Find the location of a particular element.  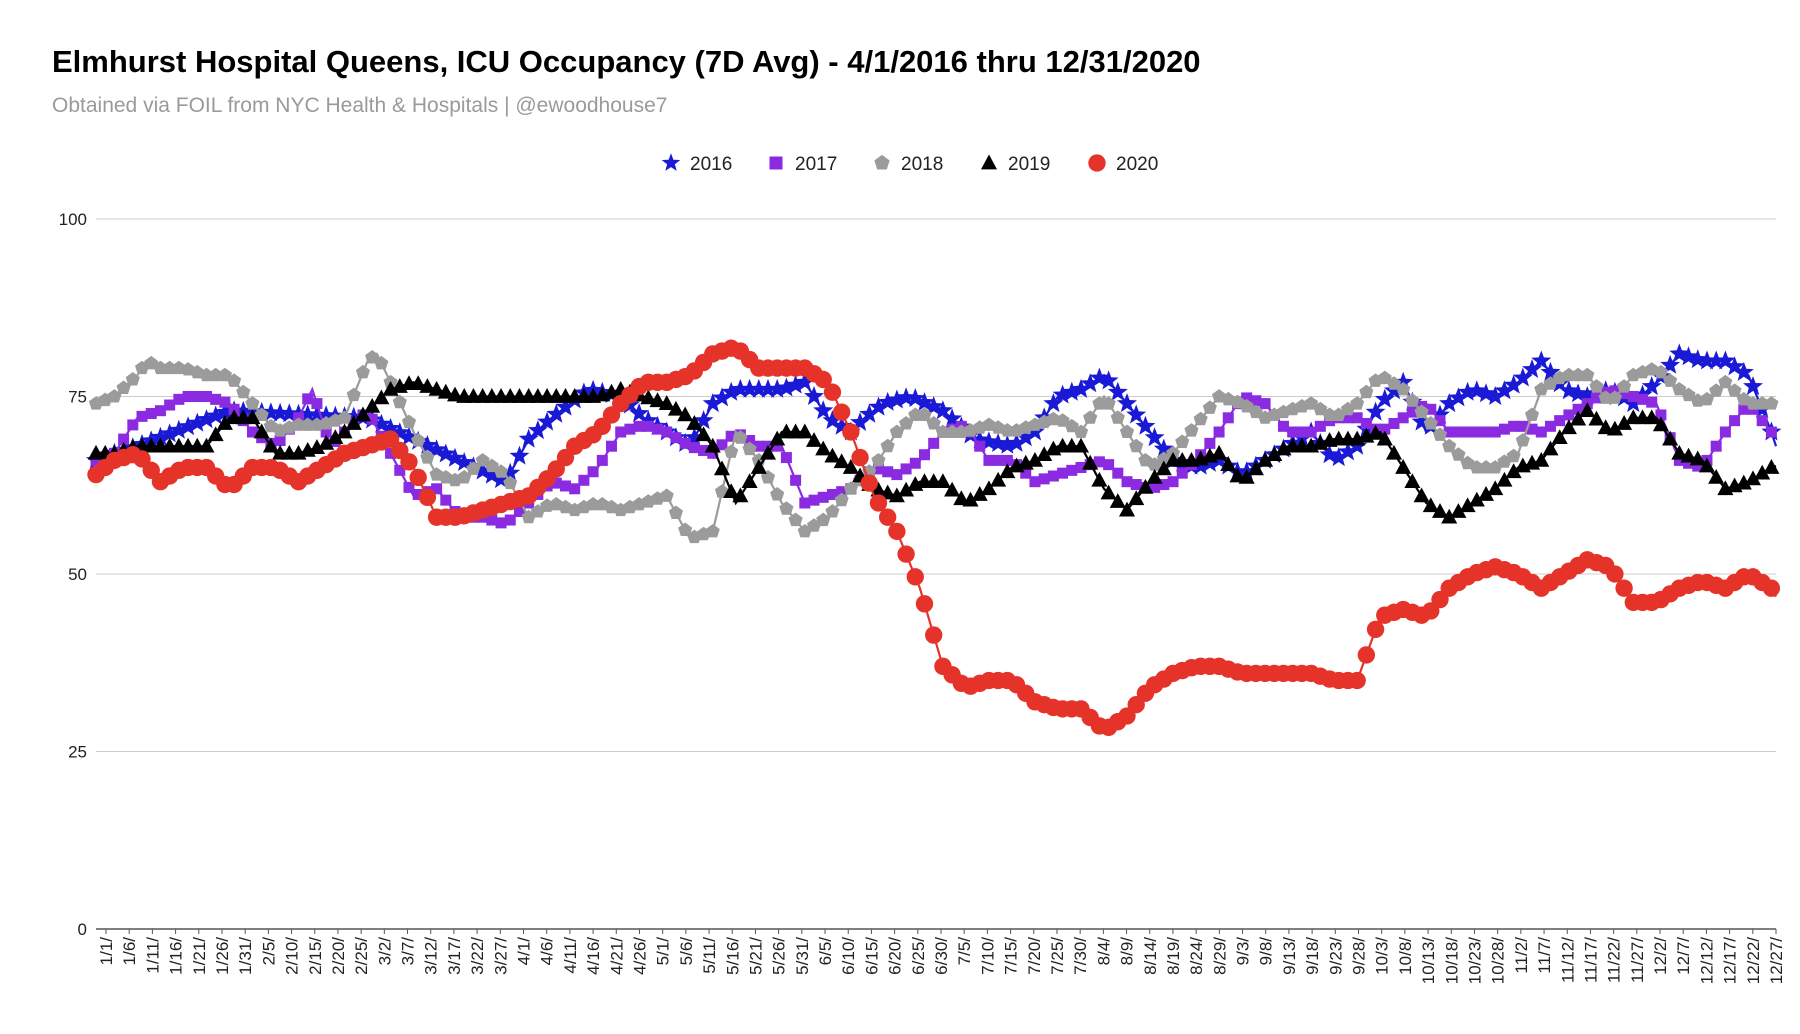

x-tick-label: 5/16/ is located at coordinates (732, 956).